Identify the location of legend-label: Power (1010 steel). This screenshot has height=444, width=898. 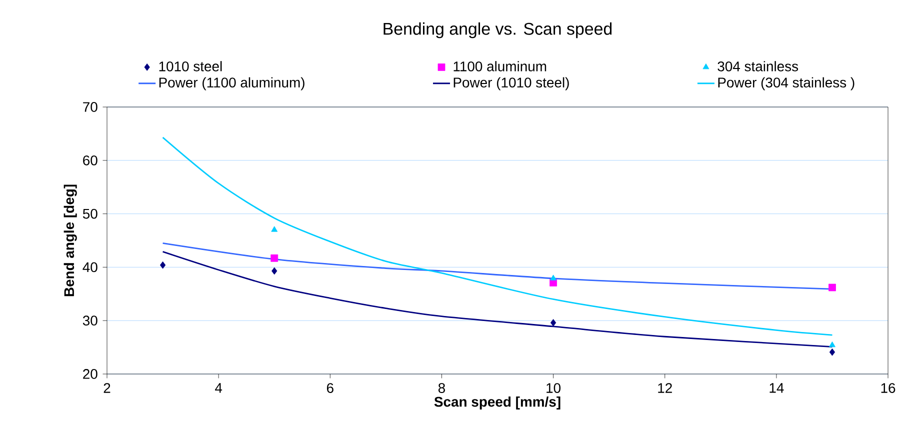
(511, 83).